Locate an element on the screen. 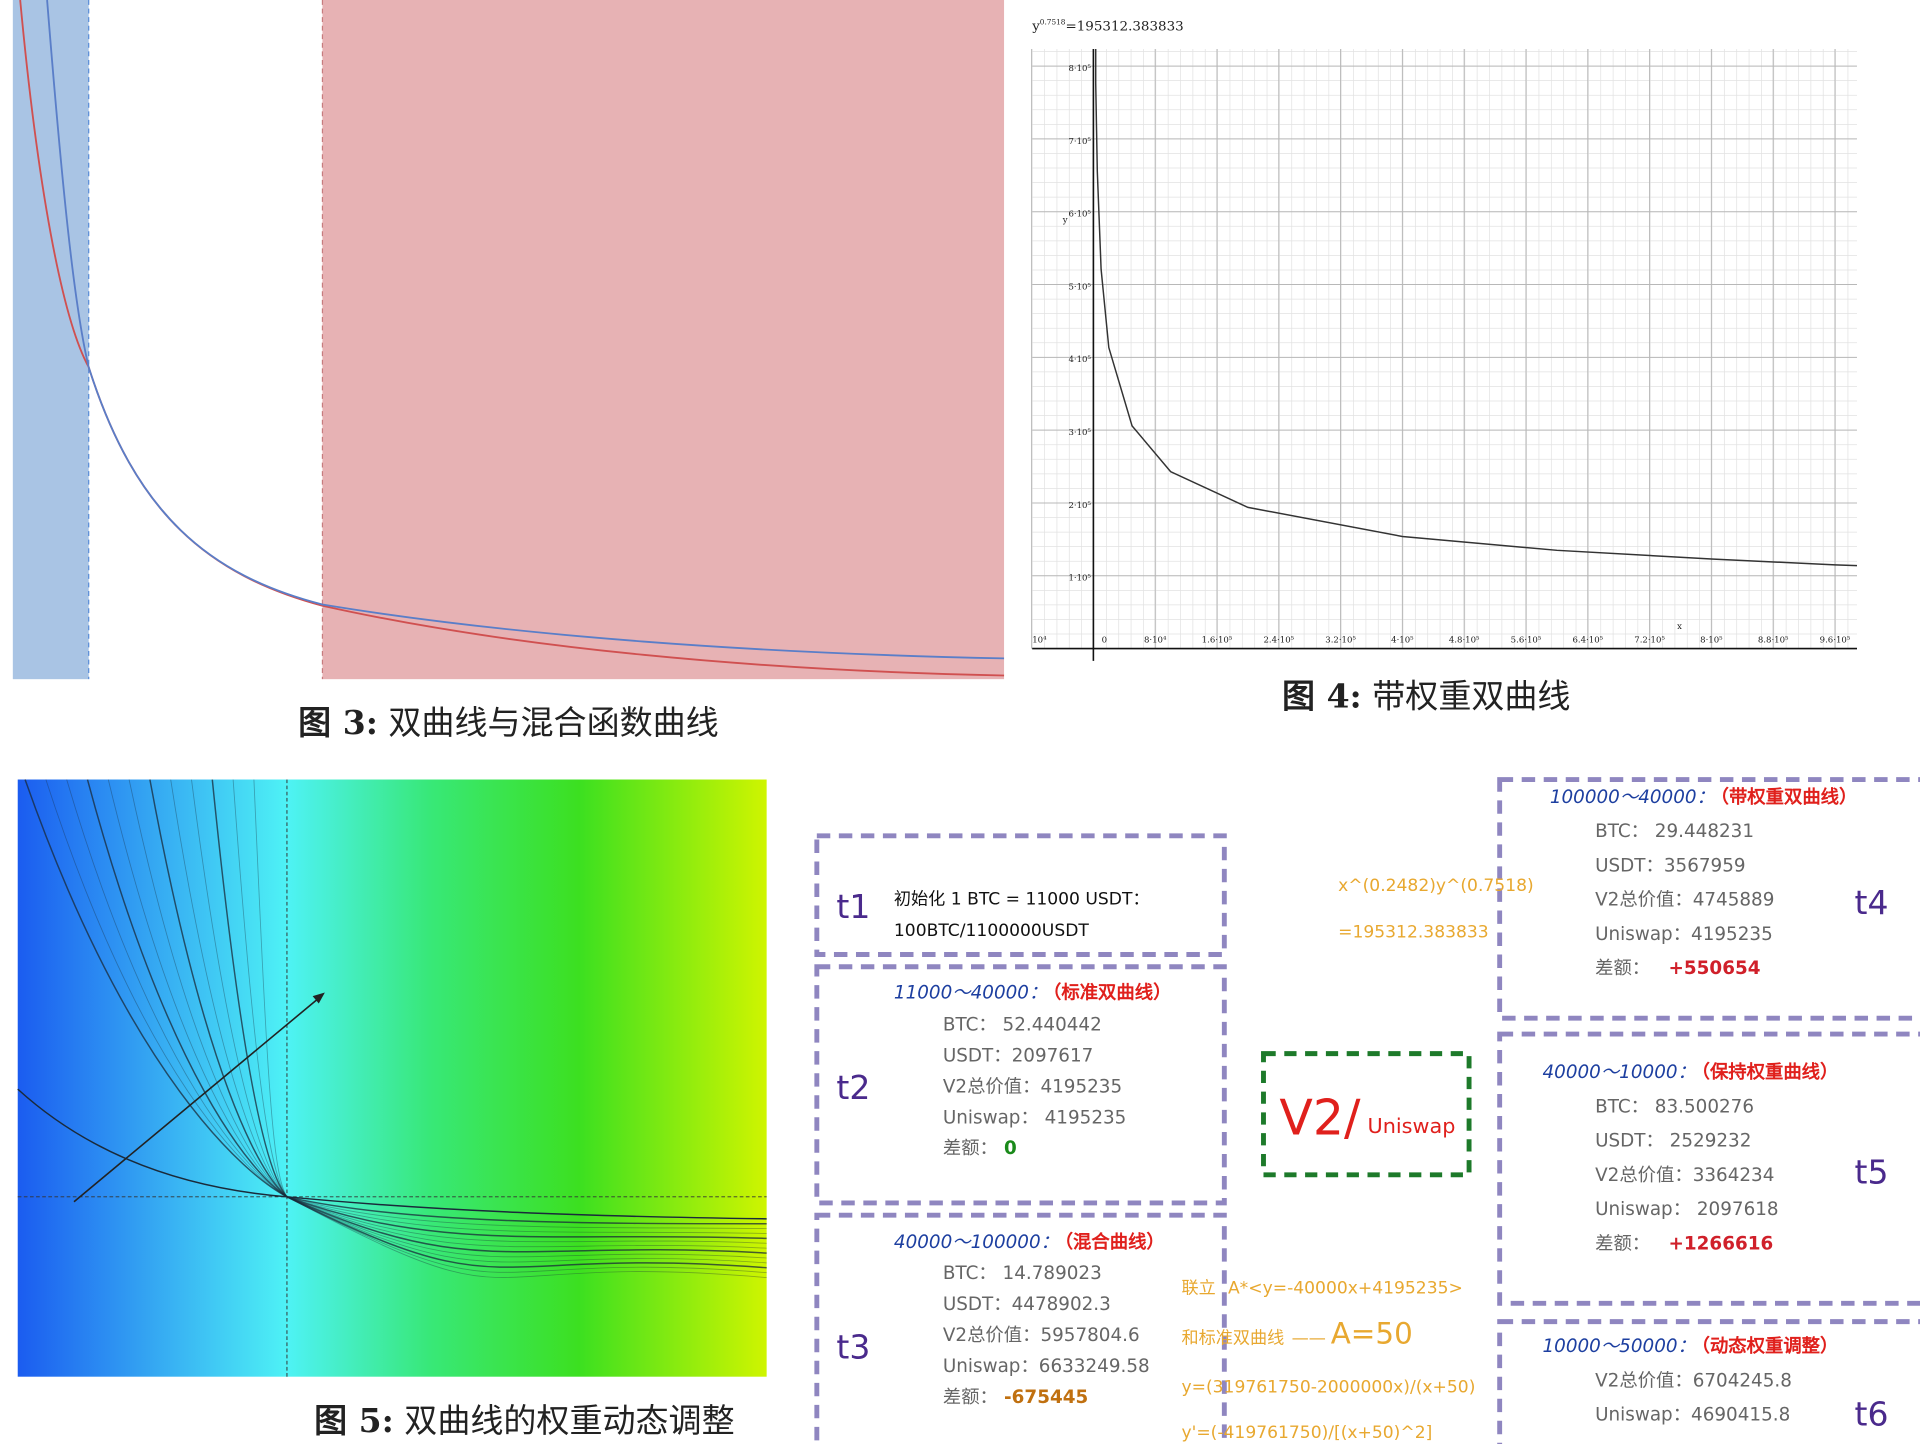 The width and height of the screenshot is (1920, 1444). stage-line: Uniswap： 4195235 is located at coordinates (1034, 1117).